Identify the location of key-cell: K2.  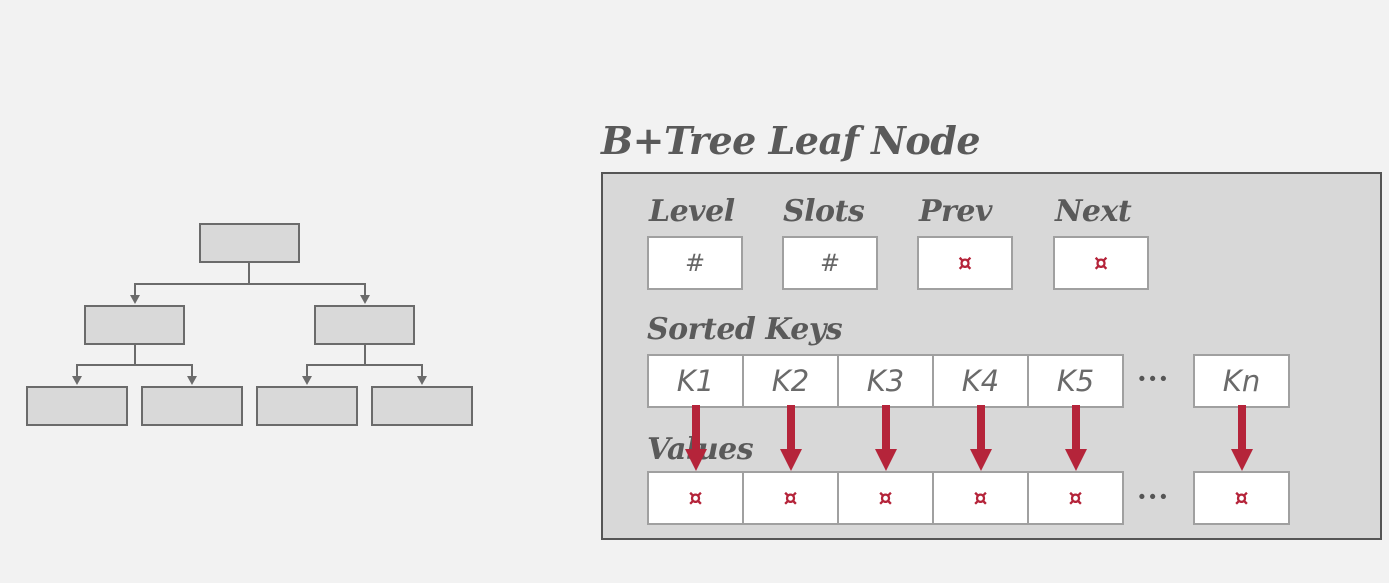
(790, 381).